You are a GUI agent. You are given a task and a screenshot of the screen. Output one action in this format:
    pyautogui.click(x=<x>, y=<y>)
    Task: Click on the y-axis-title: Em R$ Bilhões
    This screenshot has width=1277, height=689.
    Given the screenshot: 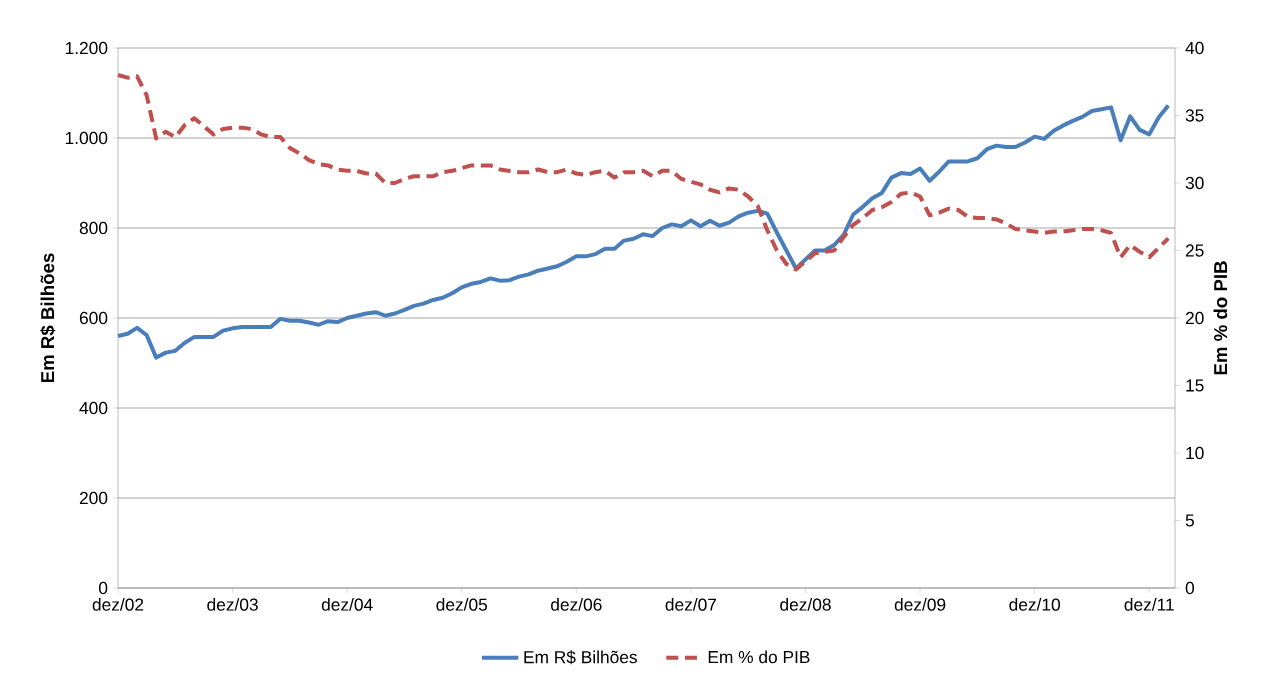 What is the action you would take?
    pyautogui.click(x=48, y=318)
    